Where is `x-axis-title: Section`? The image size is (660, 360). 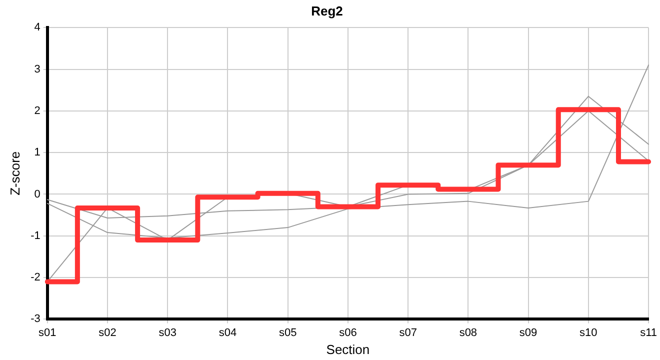
x-axis-title: Section is located at coordinates (348, 349).